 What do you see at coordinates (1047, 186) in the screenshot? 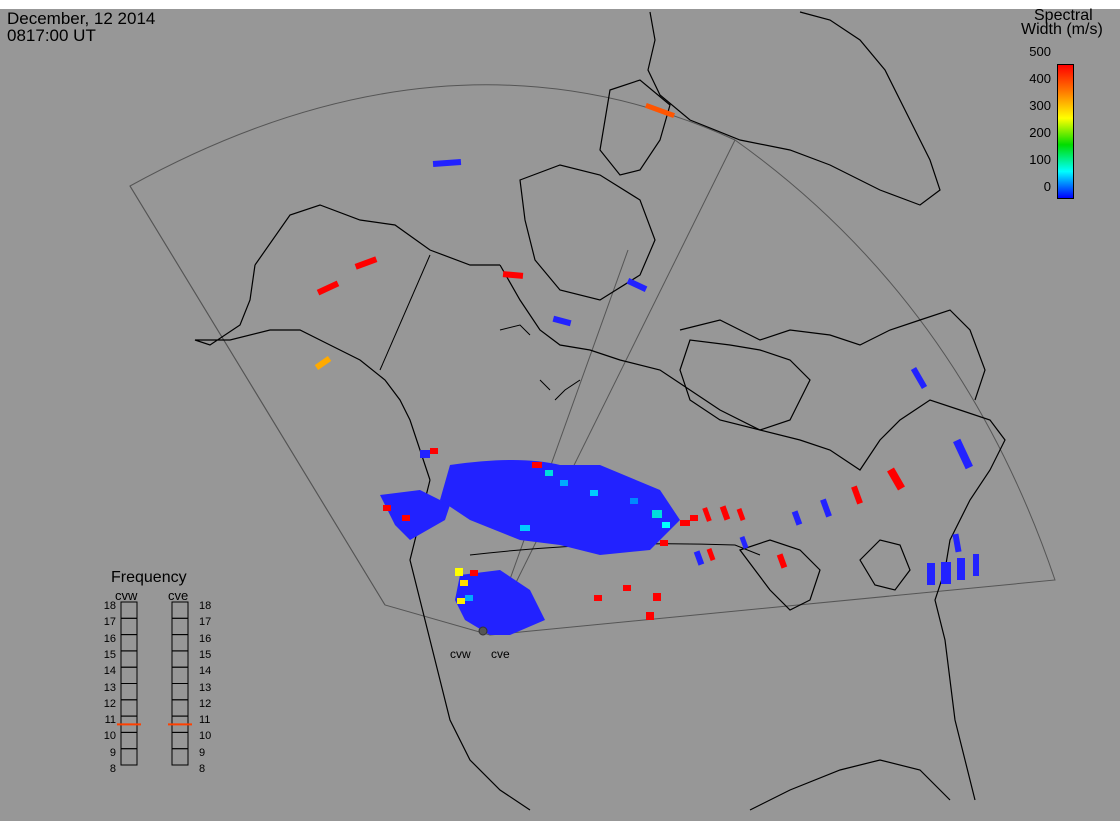
I see `colorbar-tick: 0` at bounding box center [1047, 186].